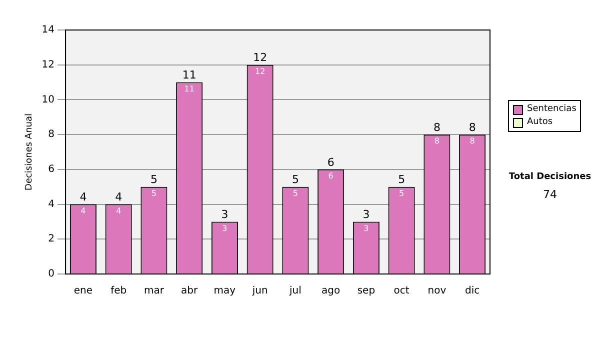  Describe the element at coordinates (551, 109) in the screenshot. I see `legend-label: Sentencias` at that location.